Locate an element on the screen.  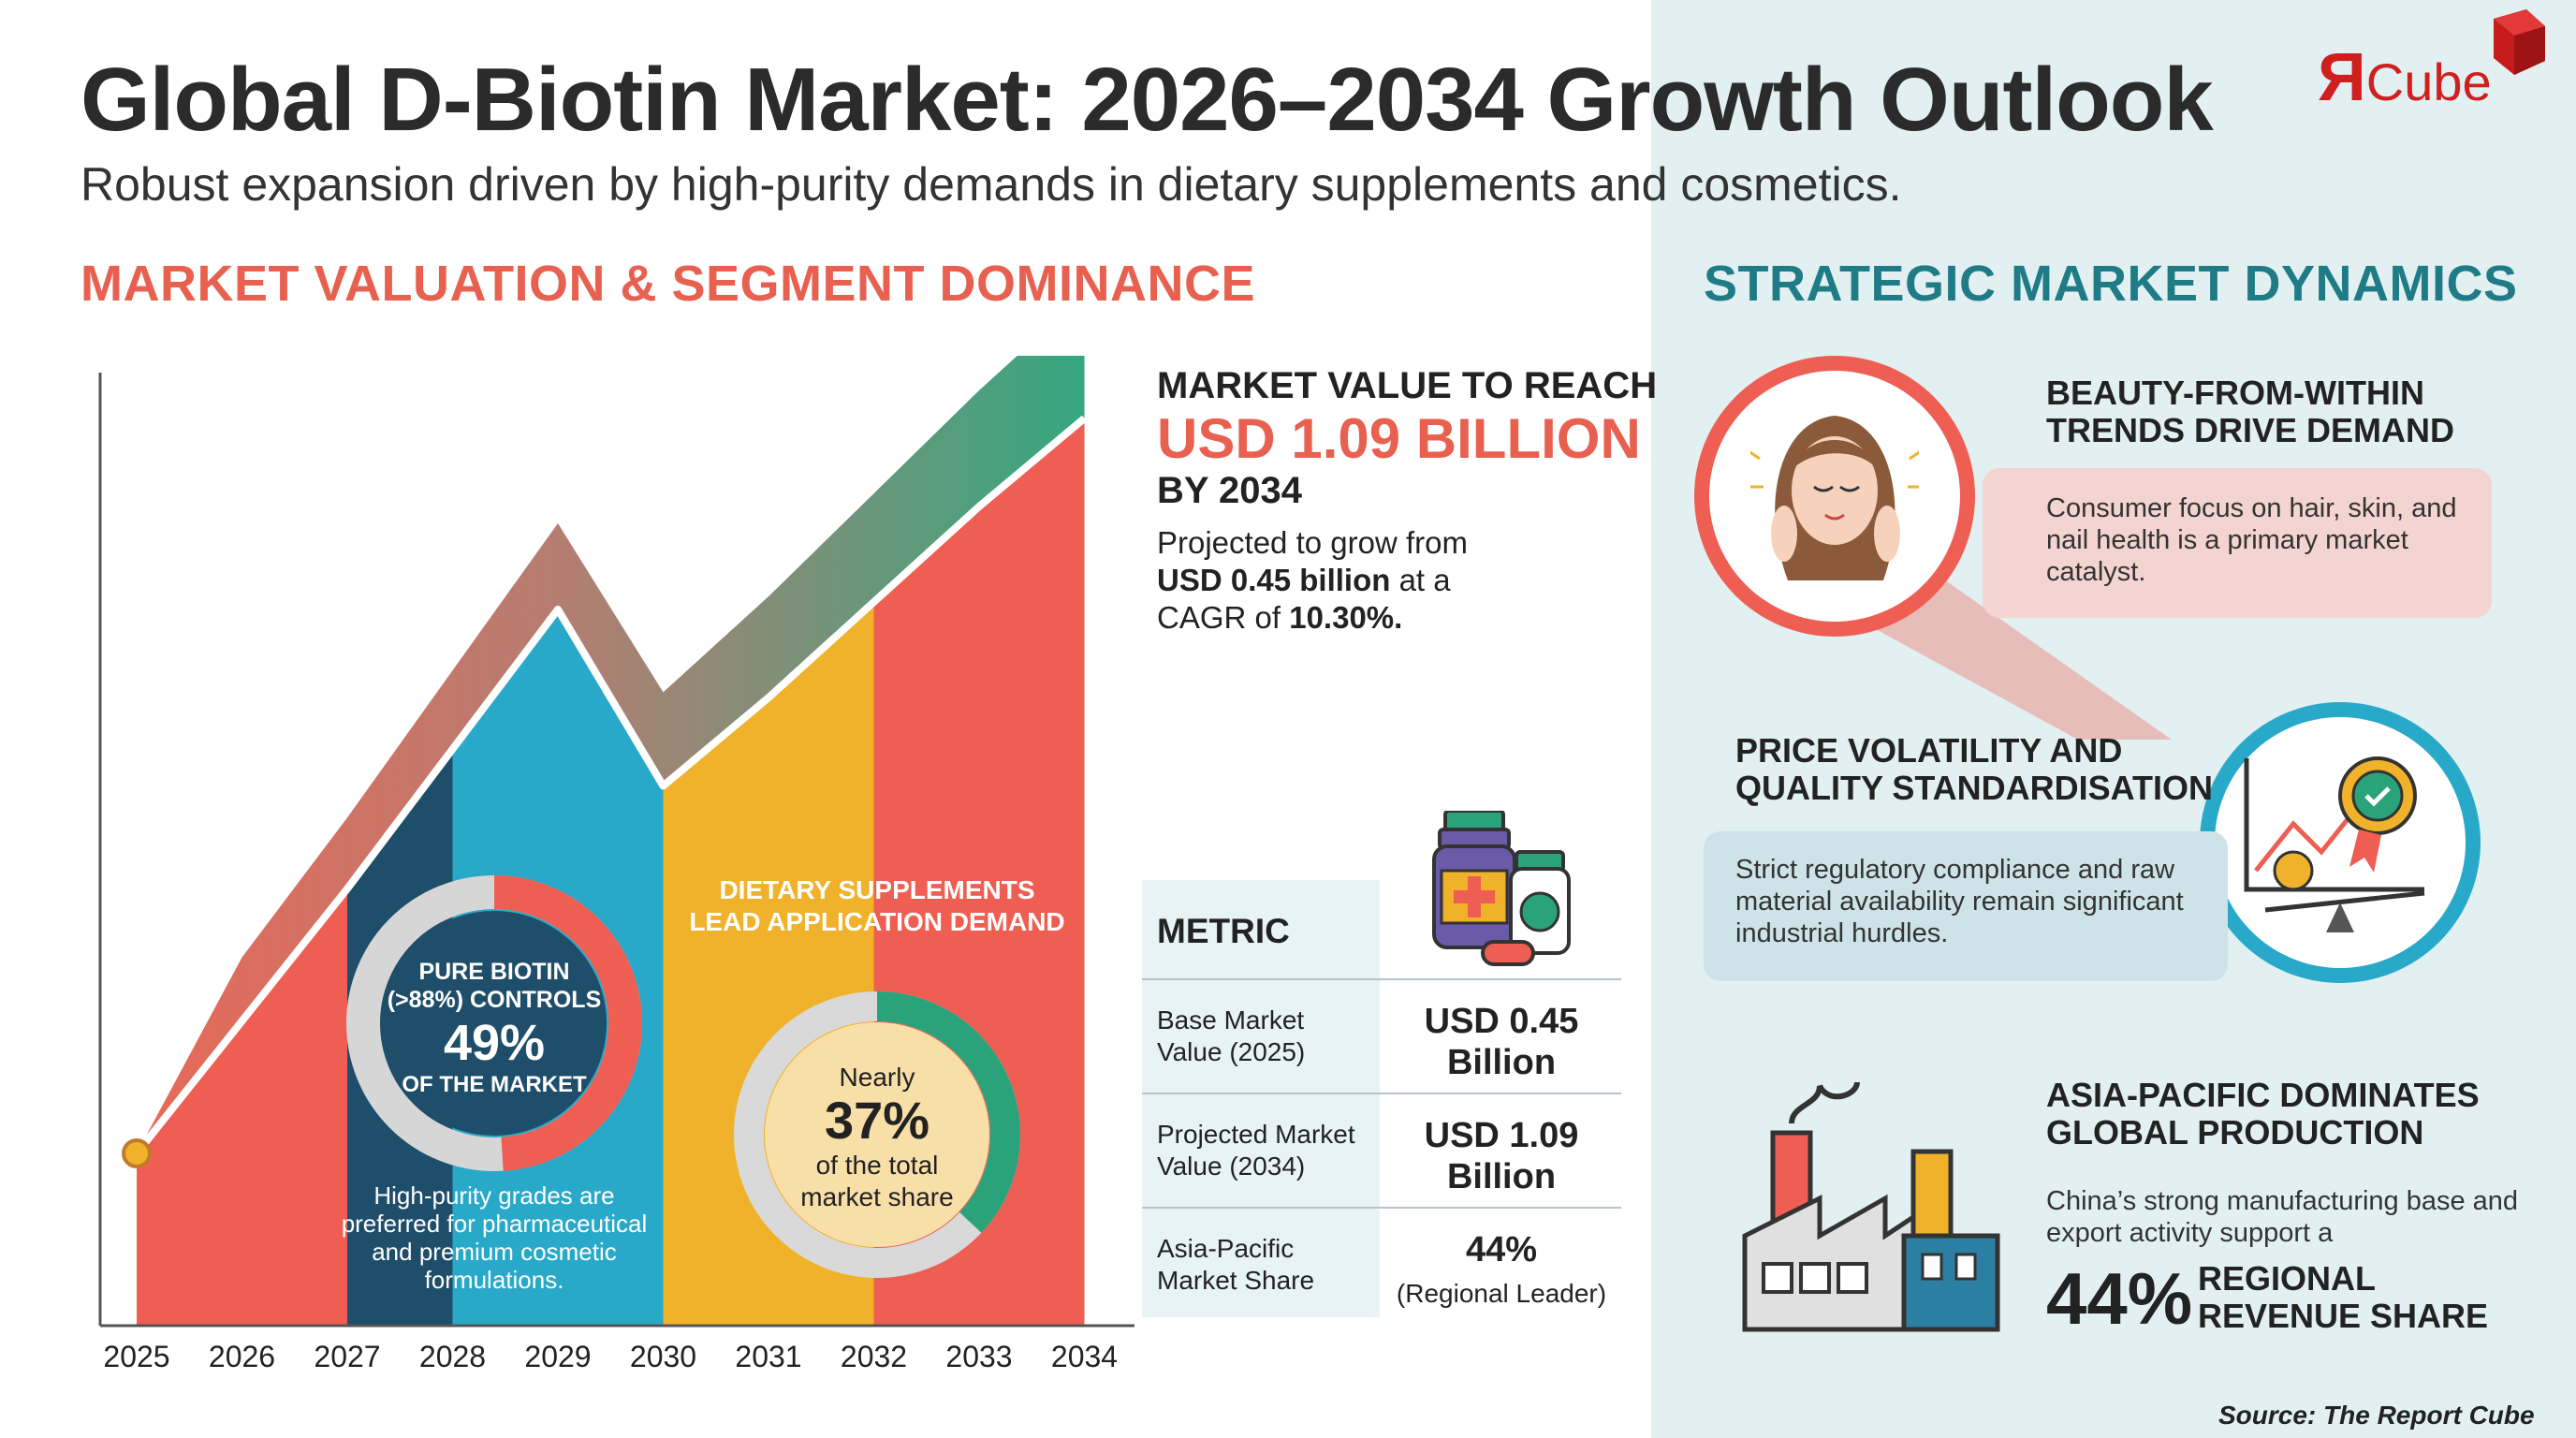
purity-value: 49% is located at coordinates (495, 1043).